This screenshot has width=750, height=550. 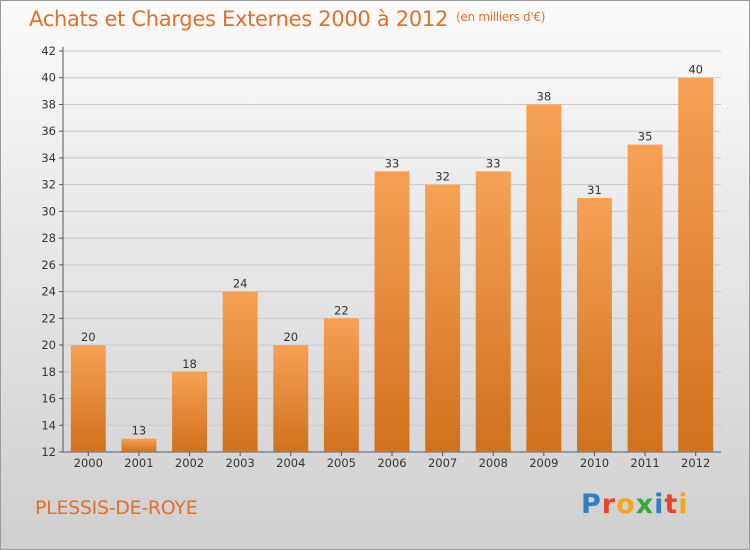 What do you see at coordinates (695, 463) in the screenshot?
I see `x-tick-label-2012: 2012` at bounding box center [695, 463].